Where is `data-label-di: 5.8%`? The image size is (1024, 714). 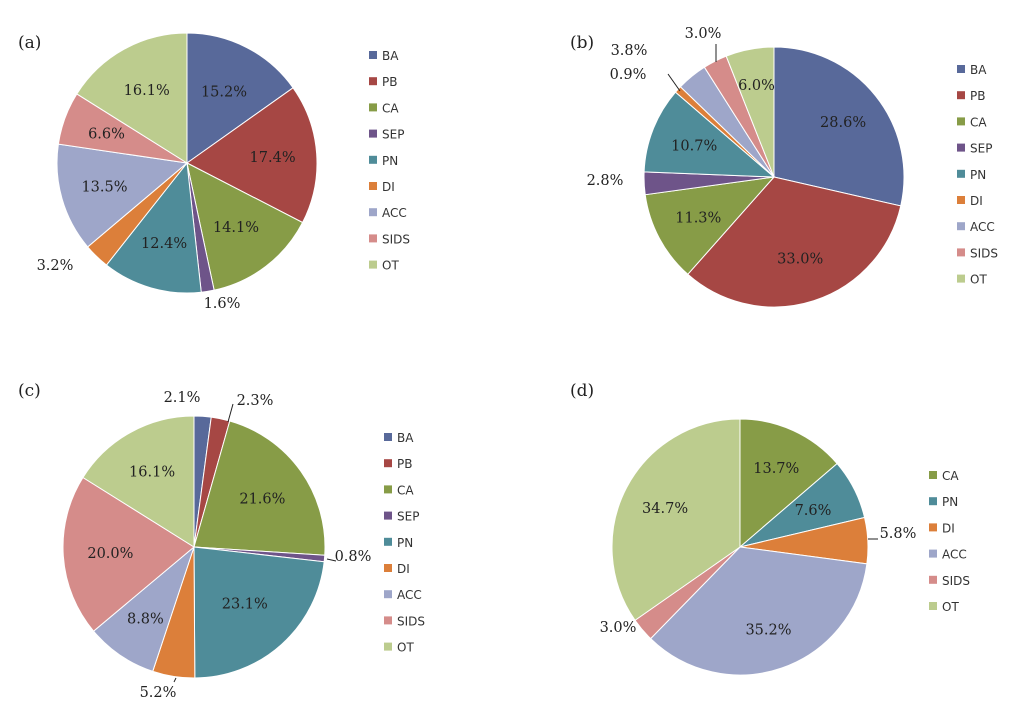 data-label-di: 5.8% is located at coordinates (898, 534).